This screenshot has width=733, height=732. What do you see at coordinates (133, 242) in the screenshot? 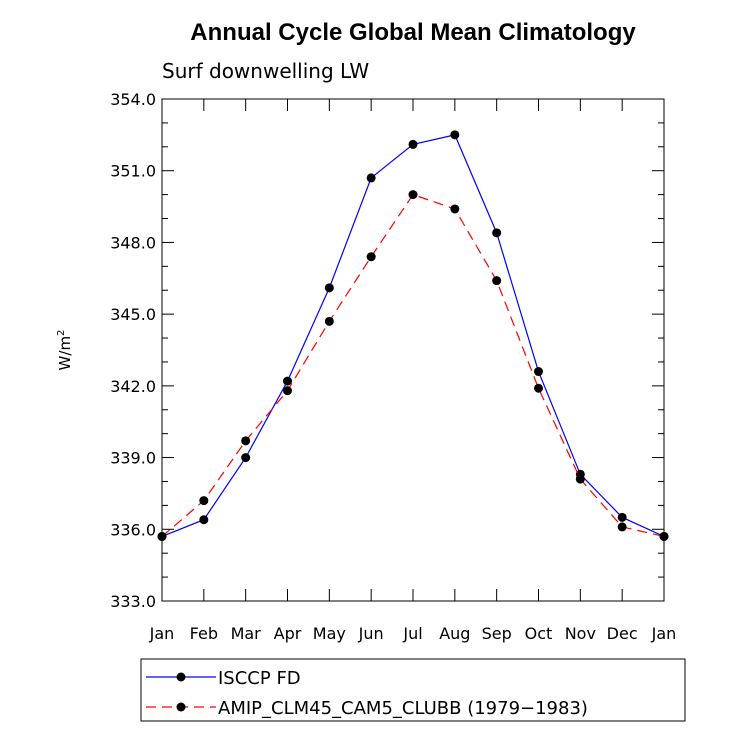
I see `y-tick-label: 348.0` at bounding box center [133, 242].